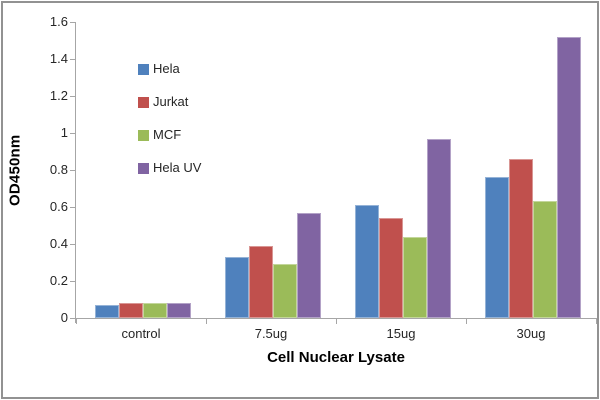 The image size is (600, 400). What do you see at coordinates (309, 265) in the screenshot?
I see `bar-hela-uv-7.5ug` at bounding box center [309, 265].